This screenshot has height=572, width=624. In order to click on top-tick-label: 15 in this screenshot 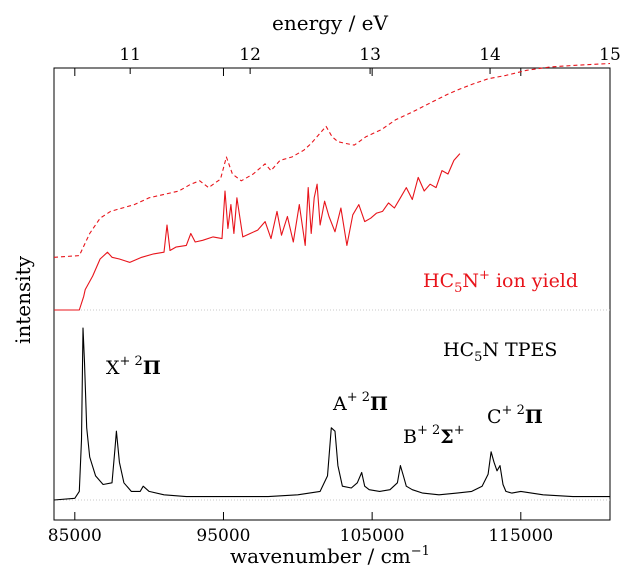, I will do `click(610, 55)`.